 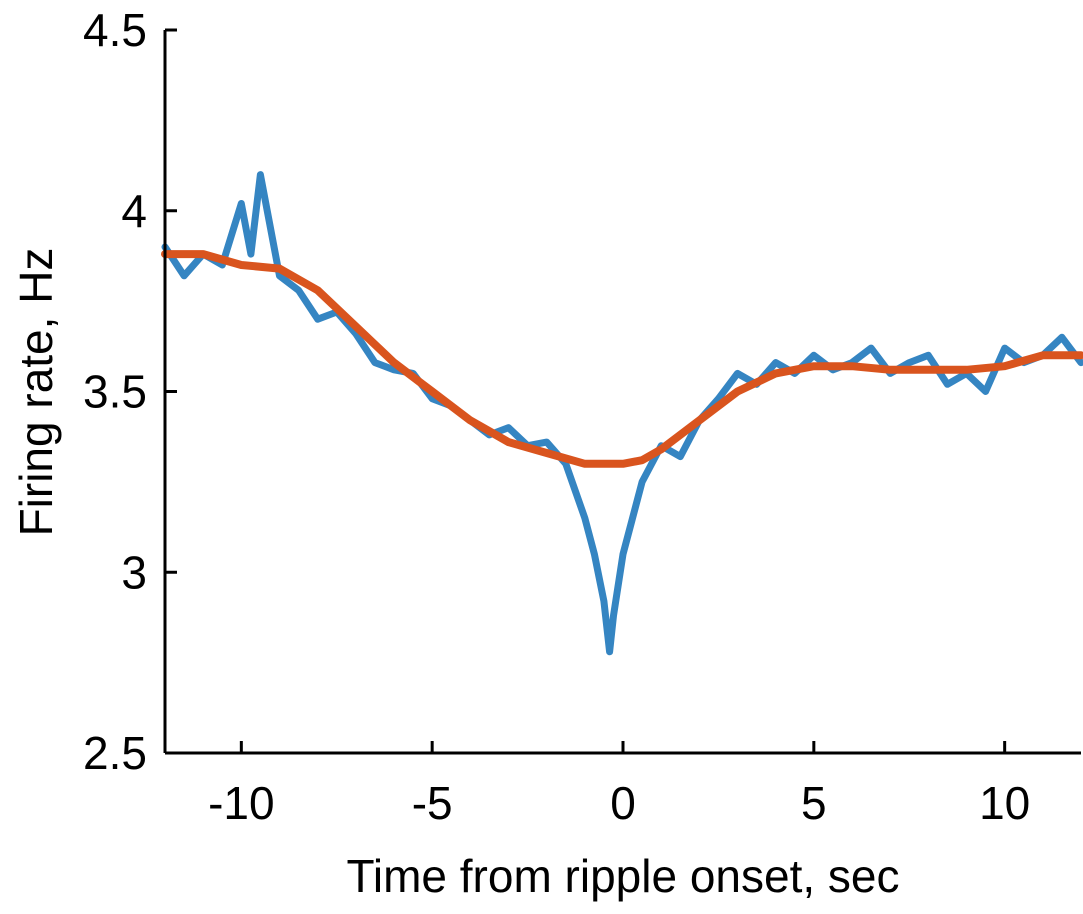 I want to click on x-tick-label: 0, so click(x=623, y=803).